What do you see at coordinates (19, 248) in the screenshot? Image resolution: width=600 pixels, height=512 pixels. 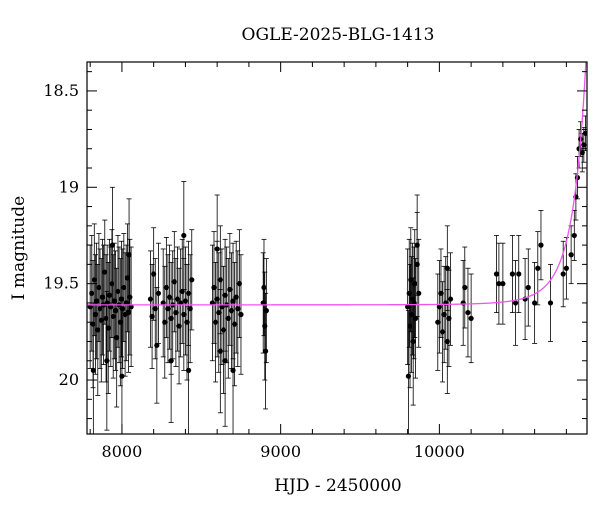 I see `y-axis-label: I magnitude` at bounding box center [19, 248].